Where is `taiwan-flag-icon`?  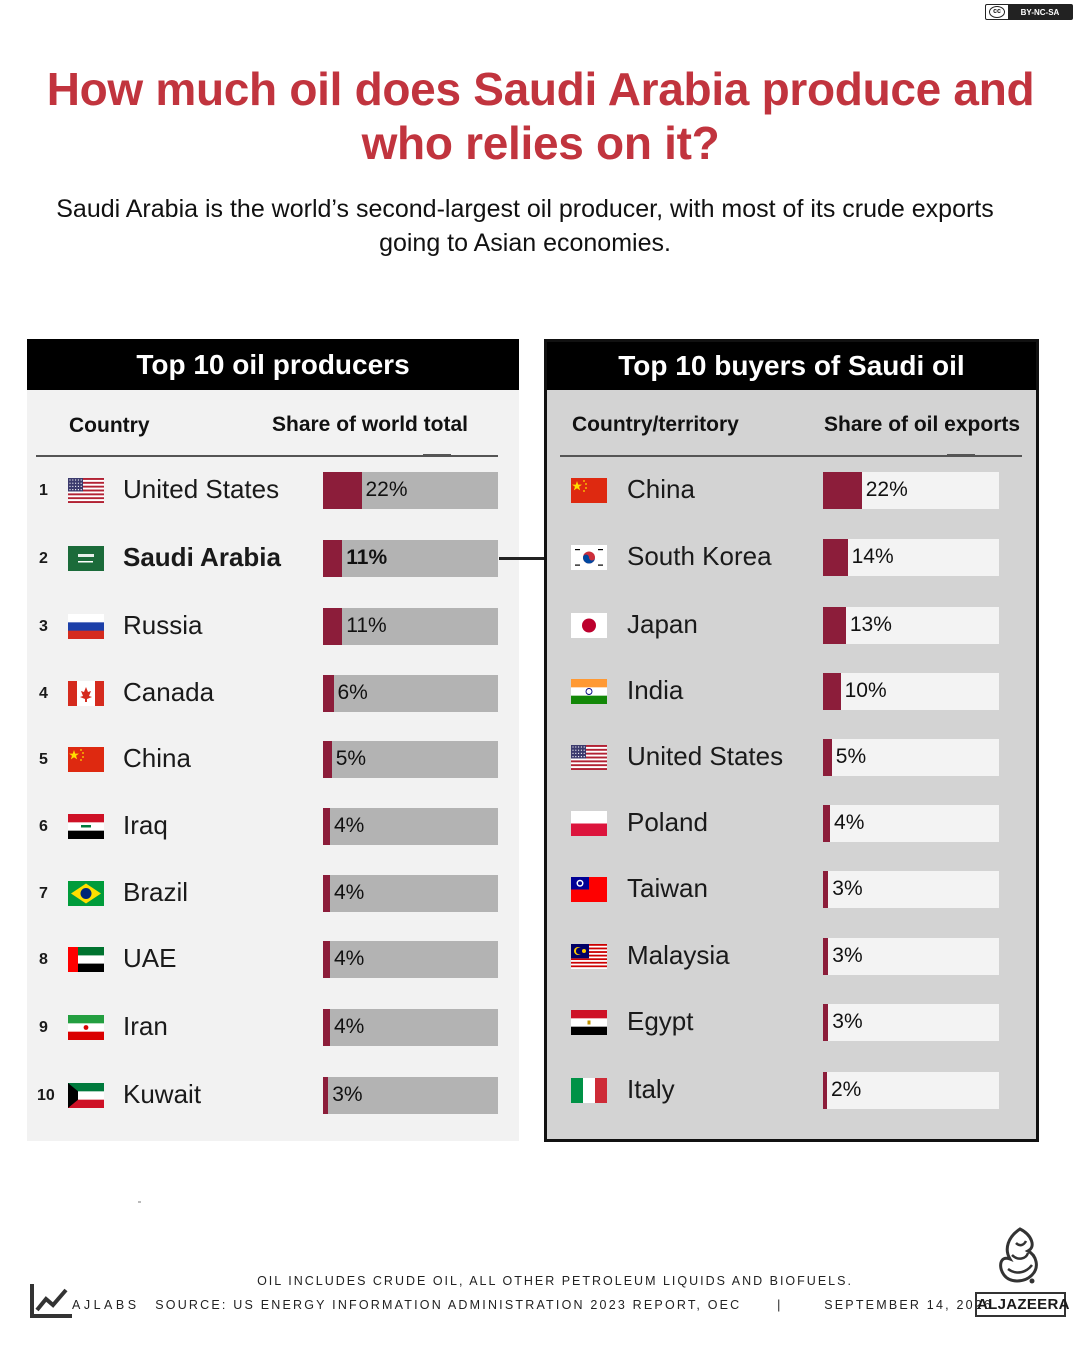
taiwan-flag-icon is located at coordinates (589, 889).